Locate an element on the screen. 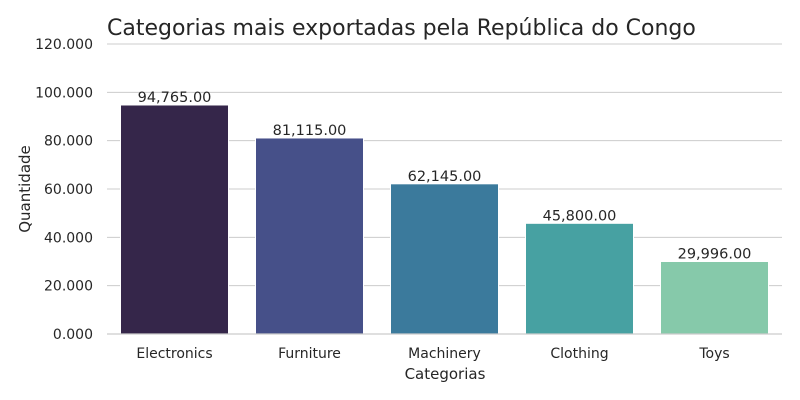 The height and width of the screenshot is (400, 800). data-label: 29,996.00 is located at coordinates (715, 255).